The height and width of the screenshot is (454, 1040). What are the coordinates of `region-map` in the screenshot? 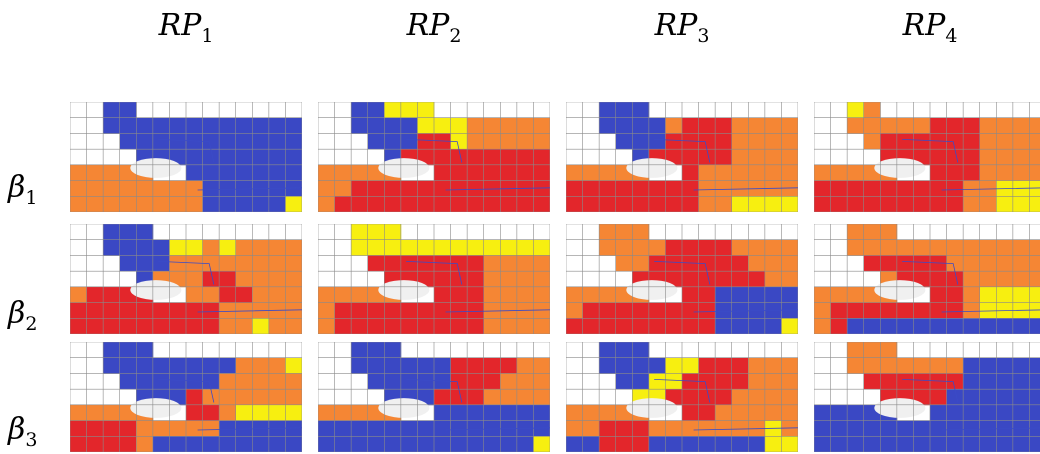 It's located at (927, 157).